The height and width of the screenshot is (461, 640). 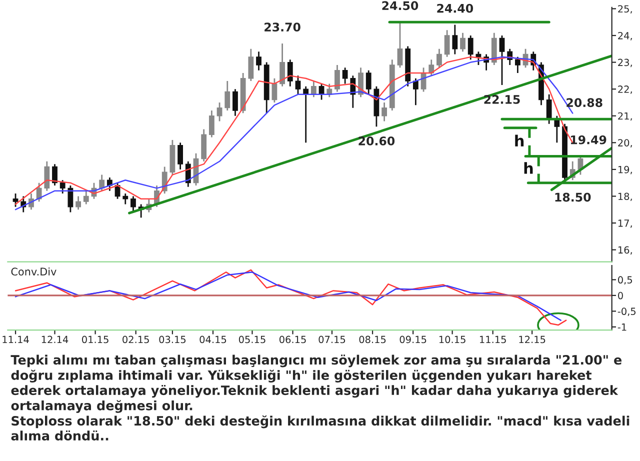 What do you see at coordinates (452, 340) in the screenshot?
I see `x-tick-label: 10.15` at bounding box center [452, 340].